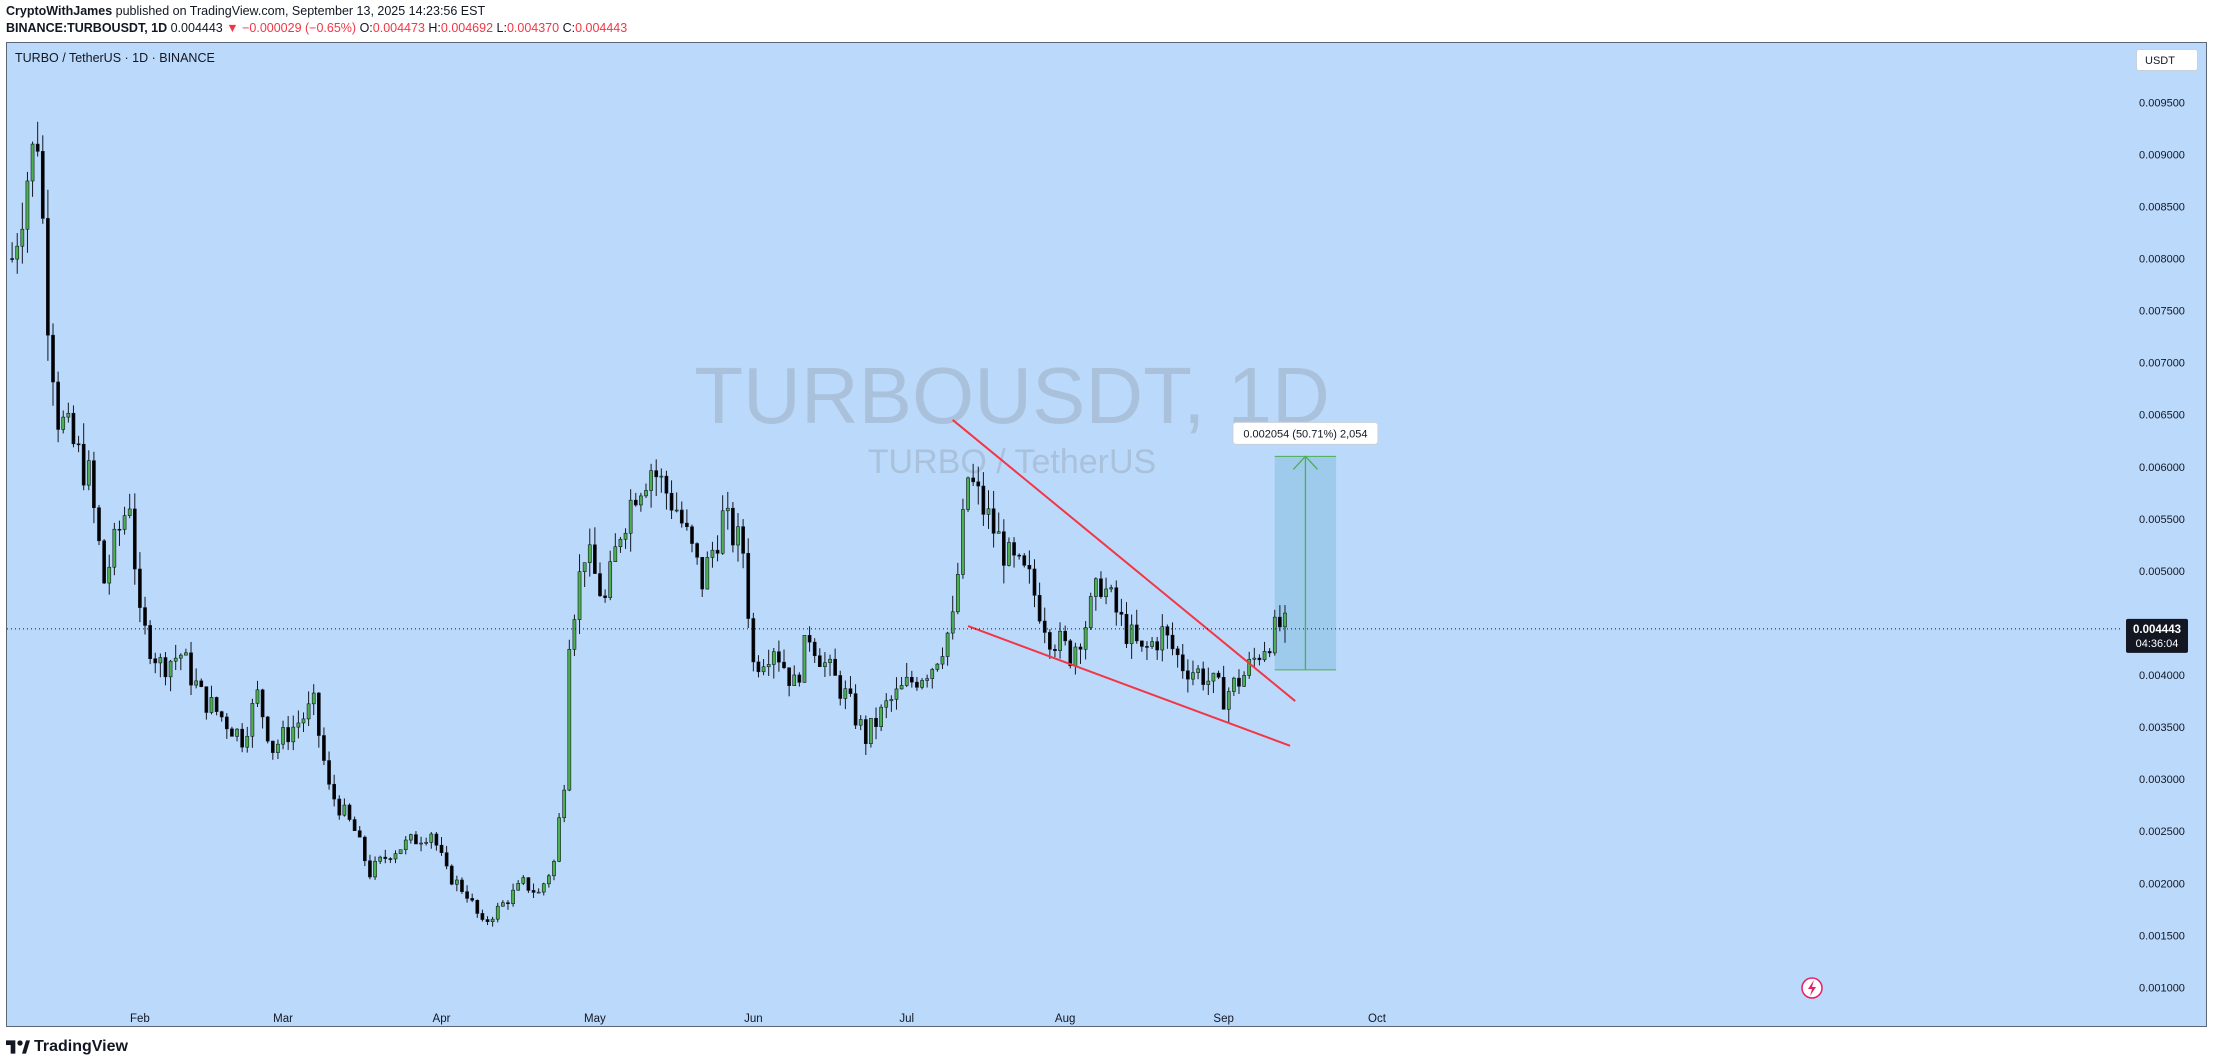 The width and height of the screenshot is (2213, 1064). I want to click on currency-selector: USDT, so click(2167, 60).